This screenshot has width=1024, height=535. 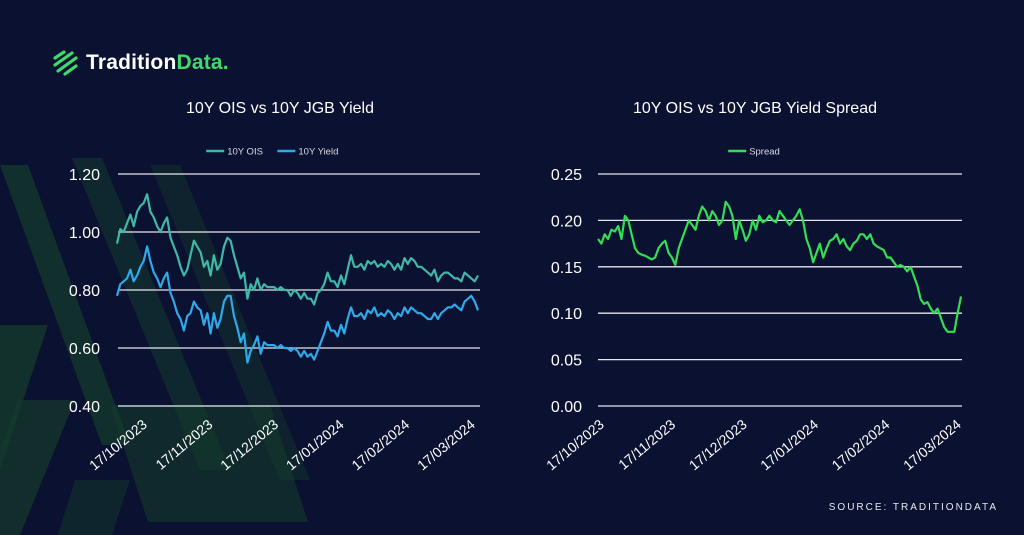 I want to click on brand-name-part1: Tradition, so click(x=131, y=62).